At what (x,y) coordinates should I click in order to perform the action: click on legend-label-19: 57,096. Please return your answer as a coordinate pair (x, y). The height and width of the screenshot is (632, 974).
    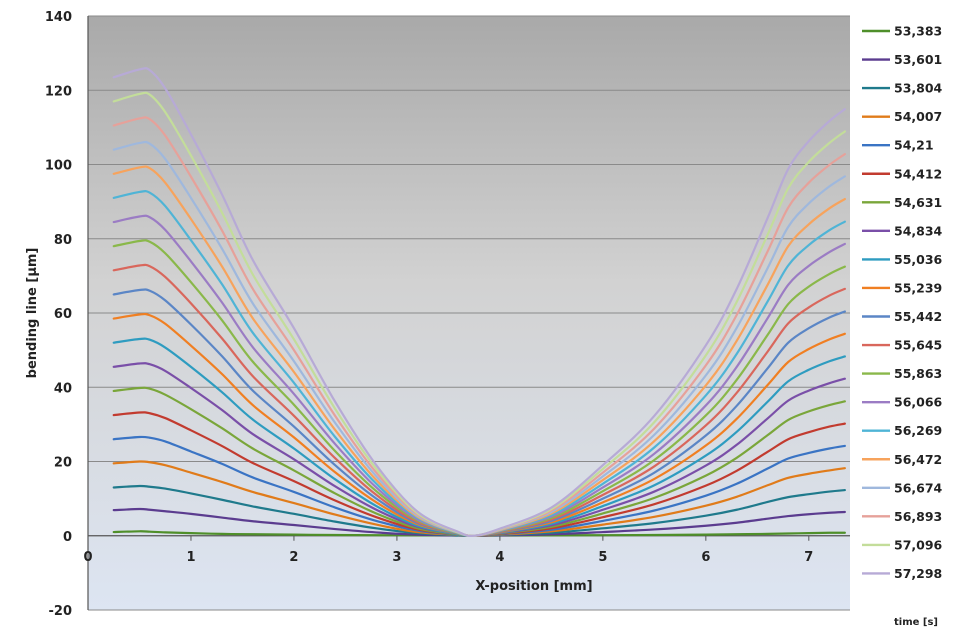
    Looking at the image, I should click on (918, 544).